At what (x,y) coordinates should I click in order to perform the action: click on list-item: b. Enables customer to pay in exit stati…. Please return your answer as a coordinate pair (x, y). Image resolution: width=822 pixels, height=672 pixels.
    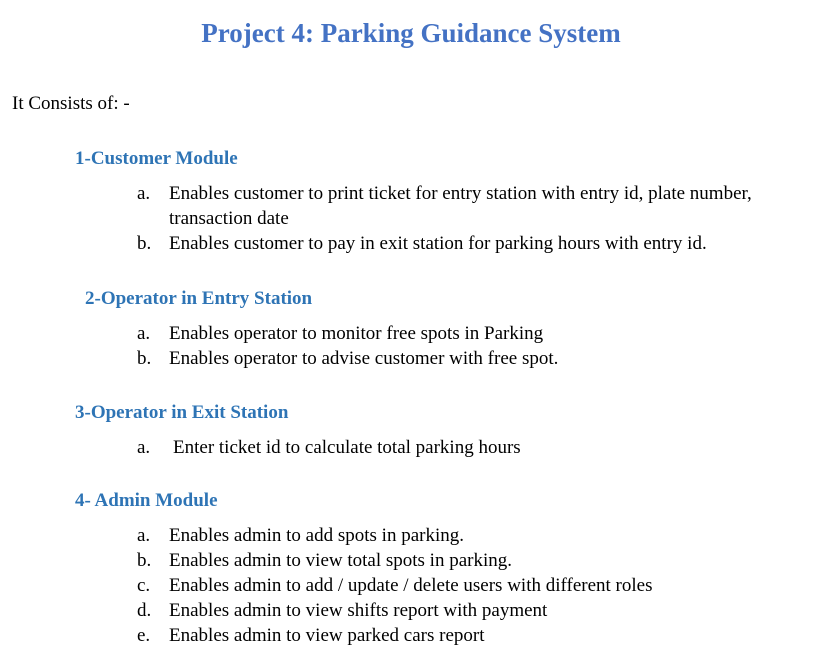
    Looking at the image, I should click on (411, 243).